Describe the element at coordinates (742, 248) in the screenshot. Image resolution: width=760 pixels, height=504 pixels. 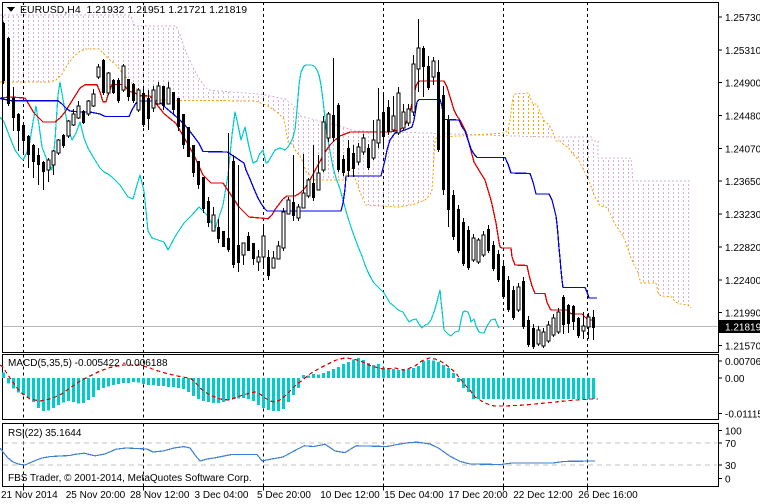
I see `svg-text: 1.22820` at that location.